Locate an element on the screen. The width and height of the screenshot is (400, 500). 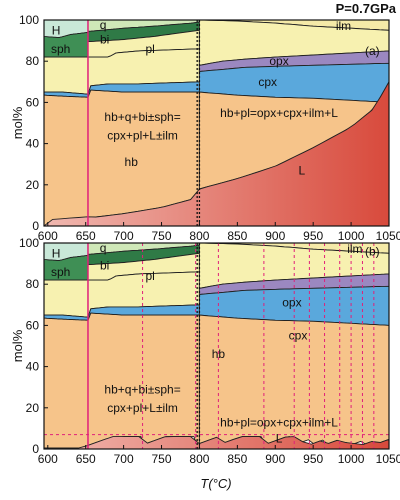
panel-label: (a) is located at coordinates (372, 51).